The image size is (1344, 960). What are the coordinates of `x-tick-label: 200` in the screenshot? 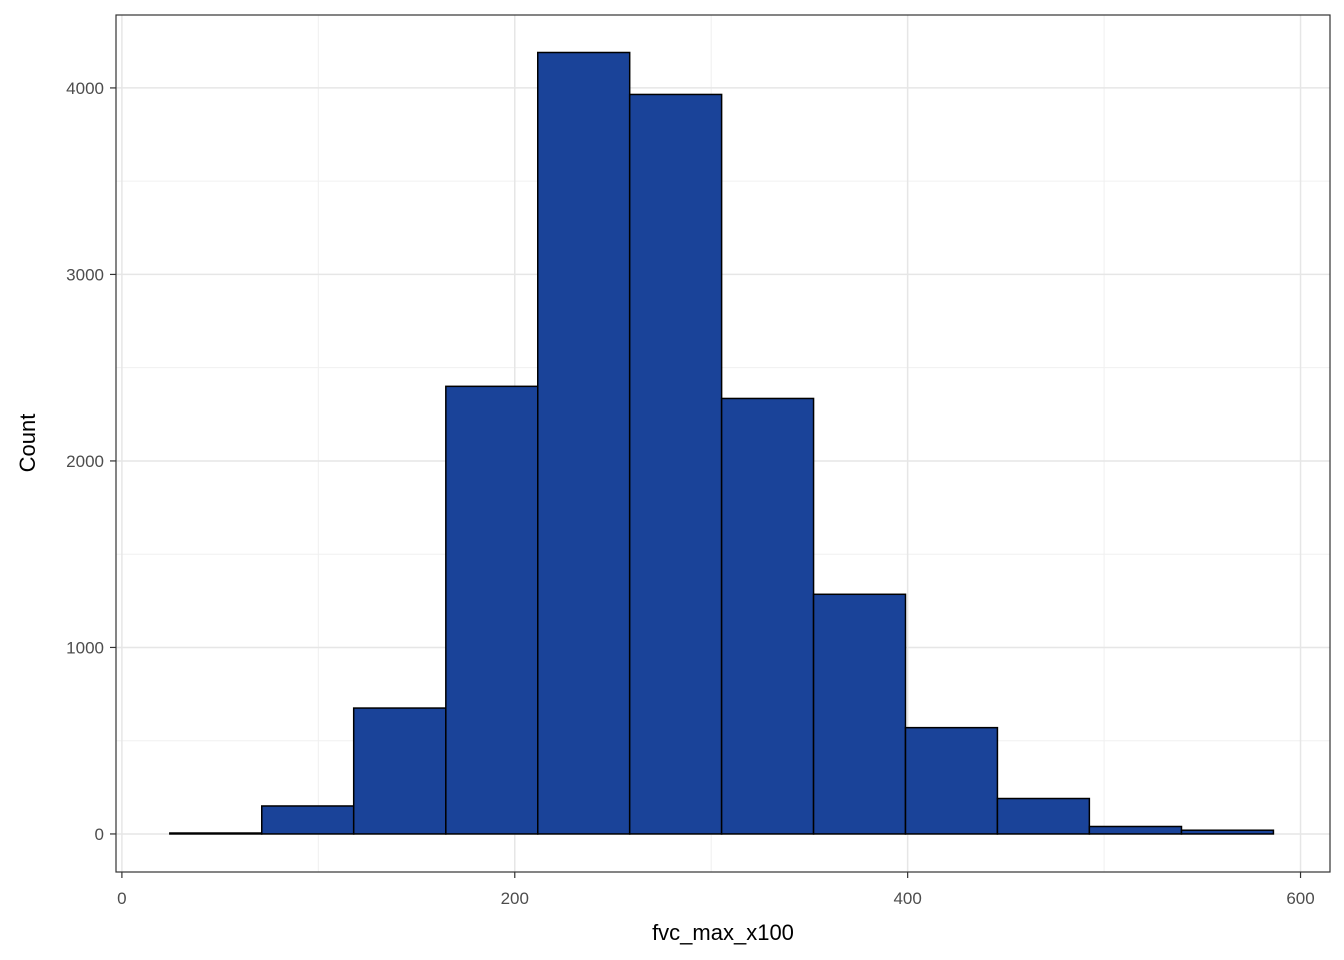 It's located at (515, 898).